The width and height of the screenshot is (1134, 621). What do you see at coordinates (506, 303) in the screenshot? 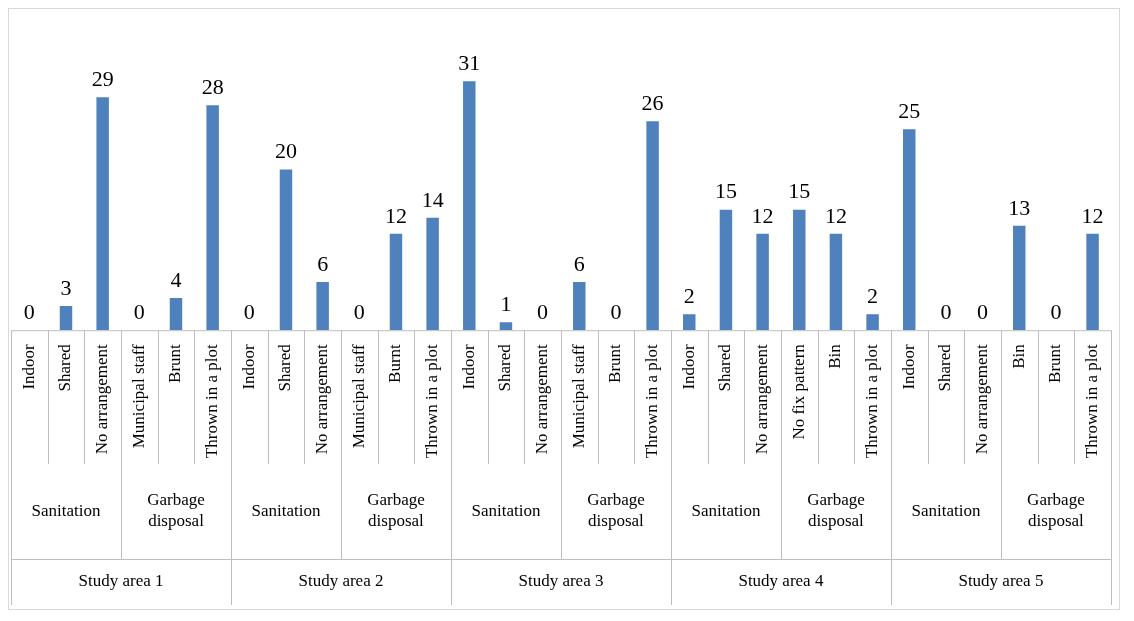
I see `data-label: 1` at bounding box center [506, 303].